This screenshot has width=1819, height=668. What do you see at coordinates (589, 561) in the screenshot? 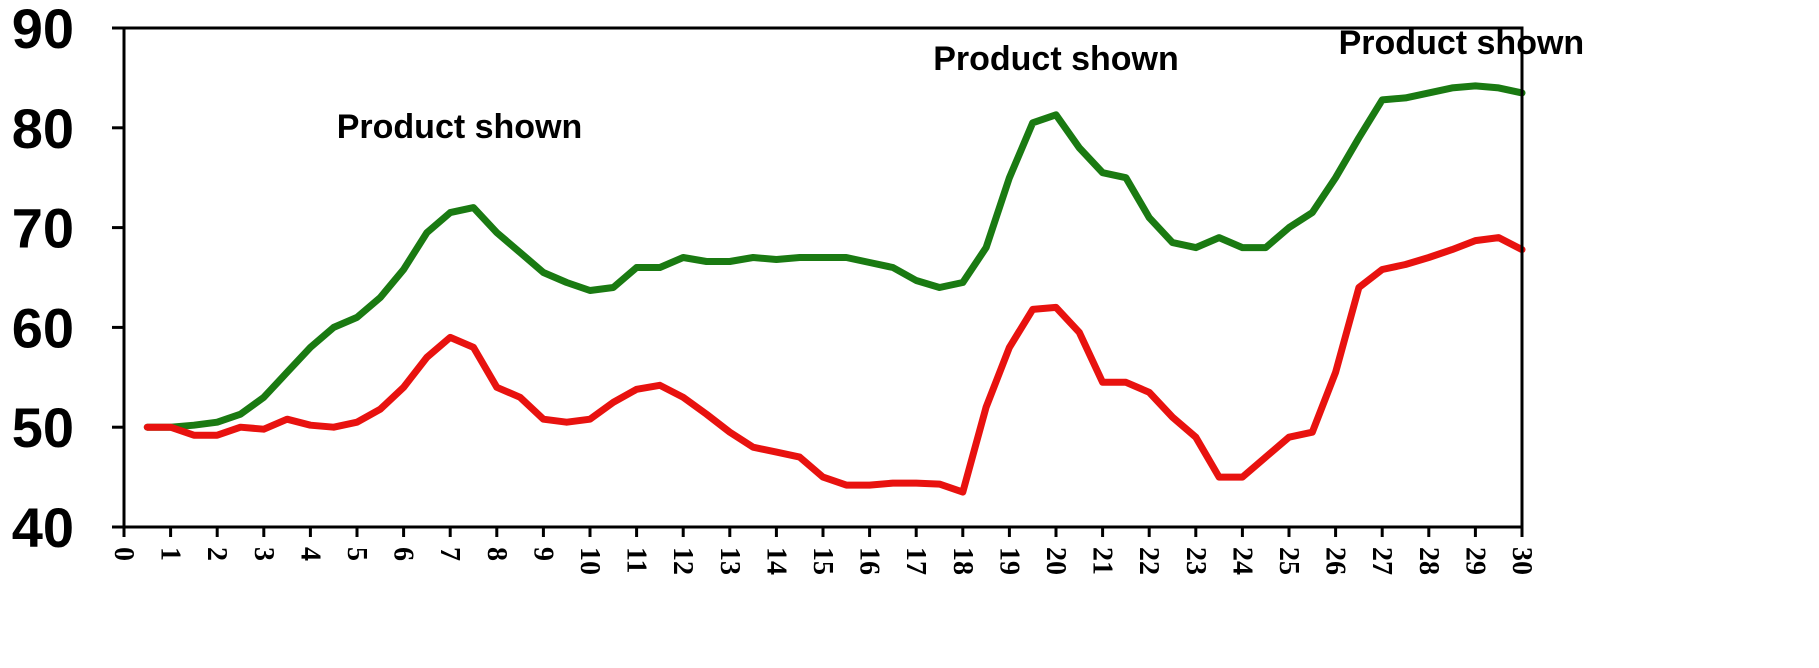
I see `x-tick-label: 10` at bounding box center [589, 561].